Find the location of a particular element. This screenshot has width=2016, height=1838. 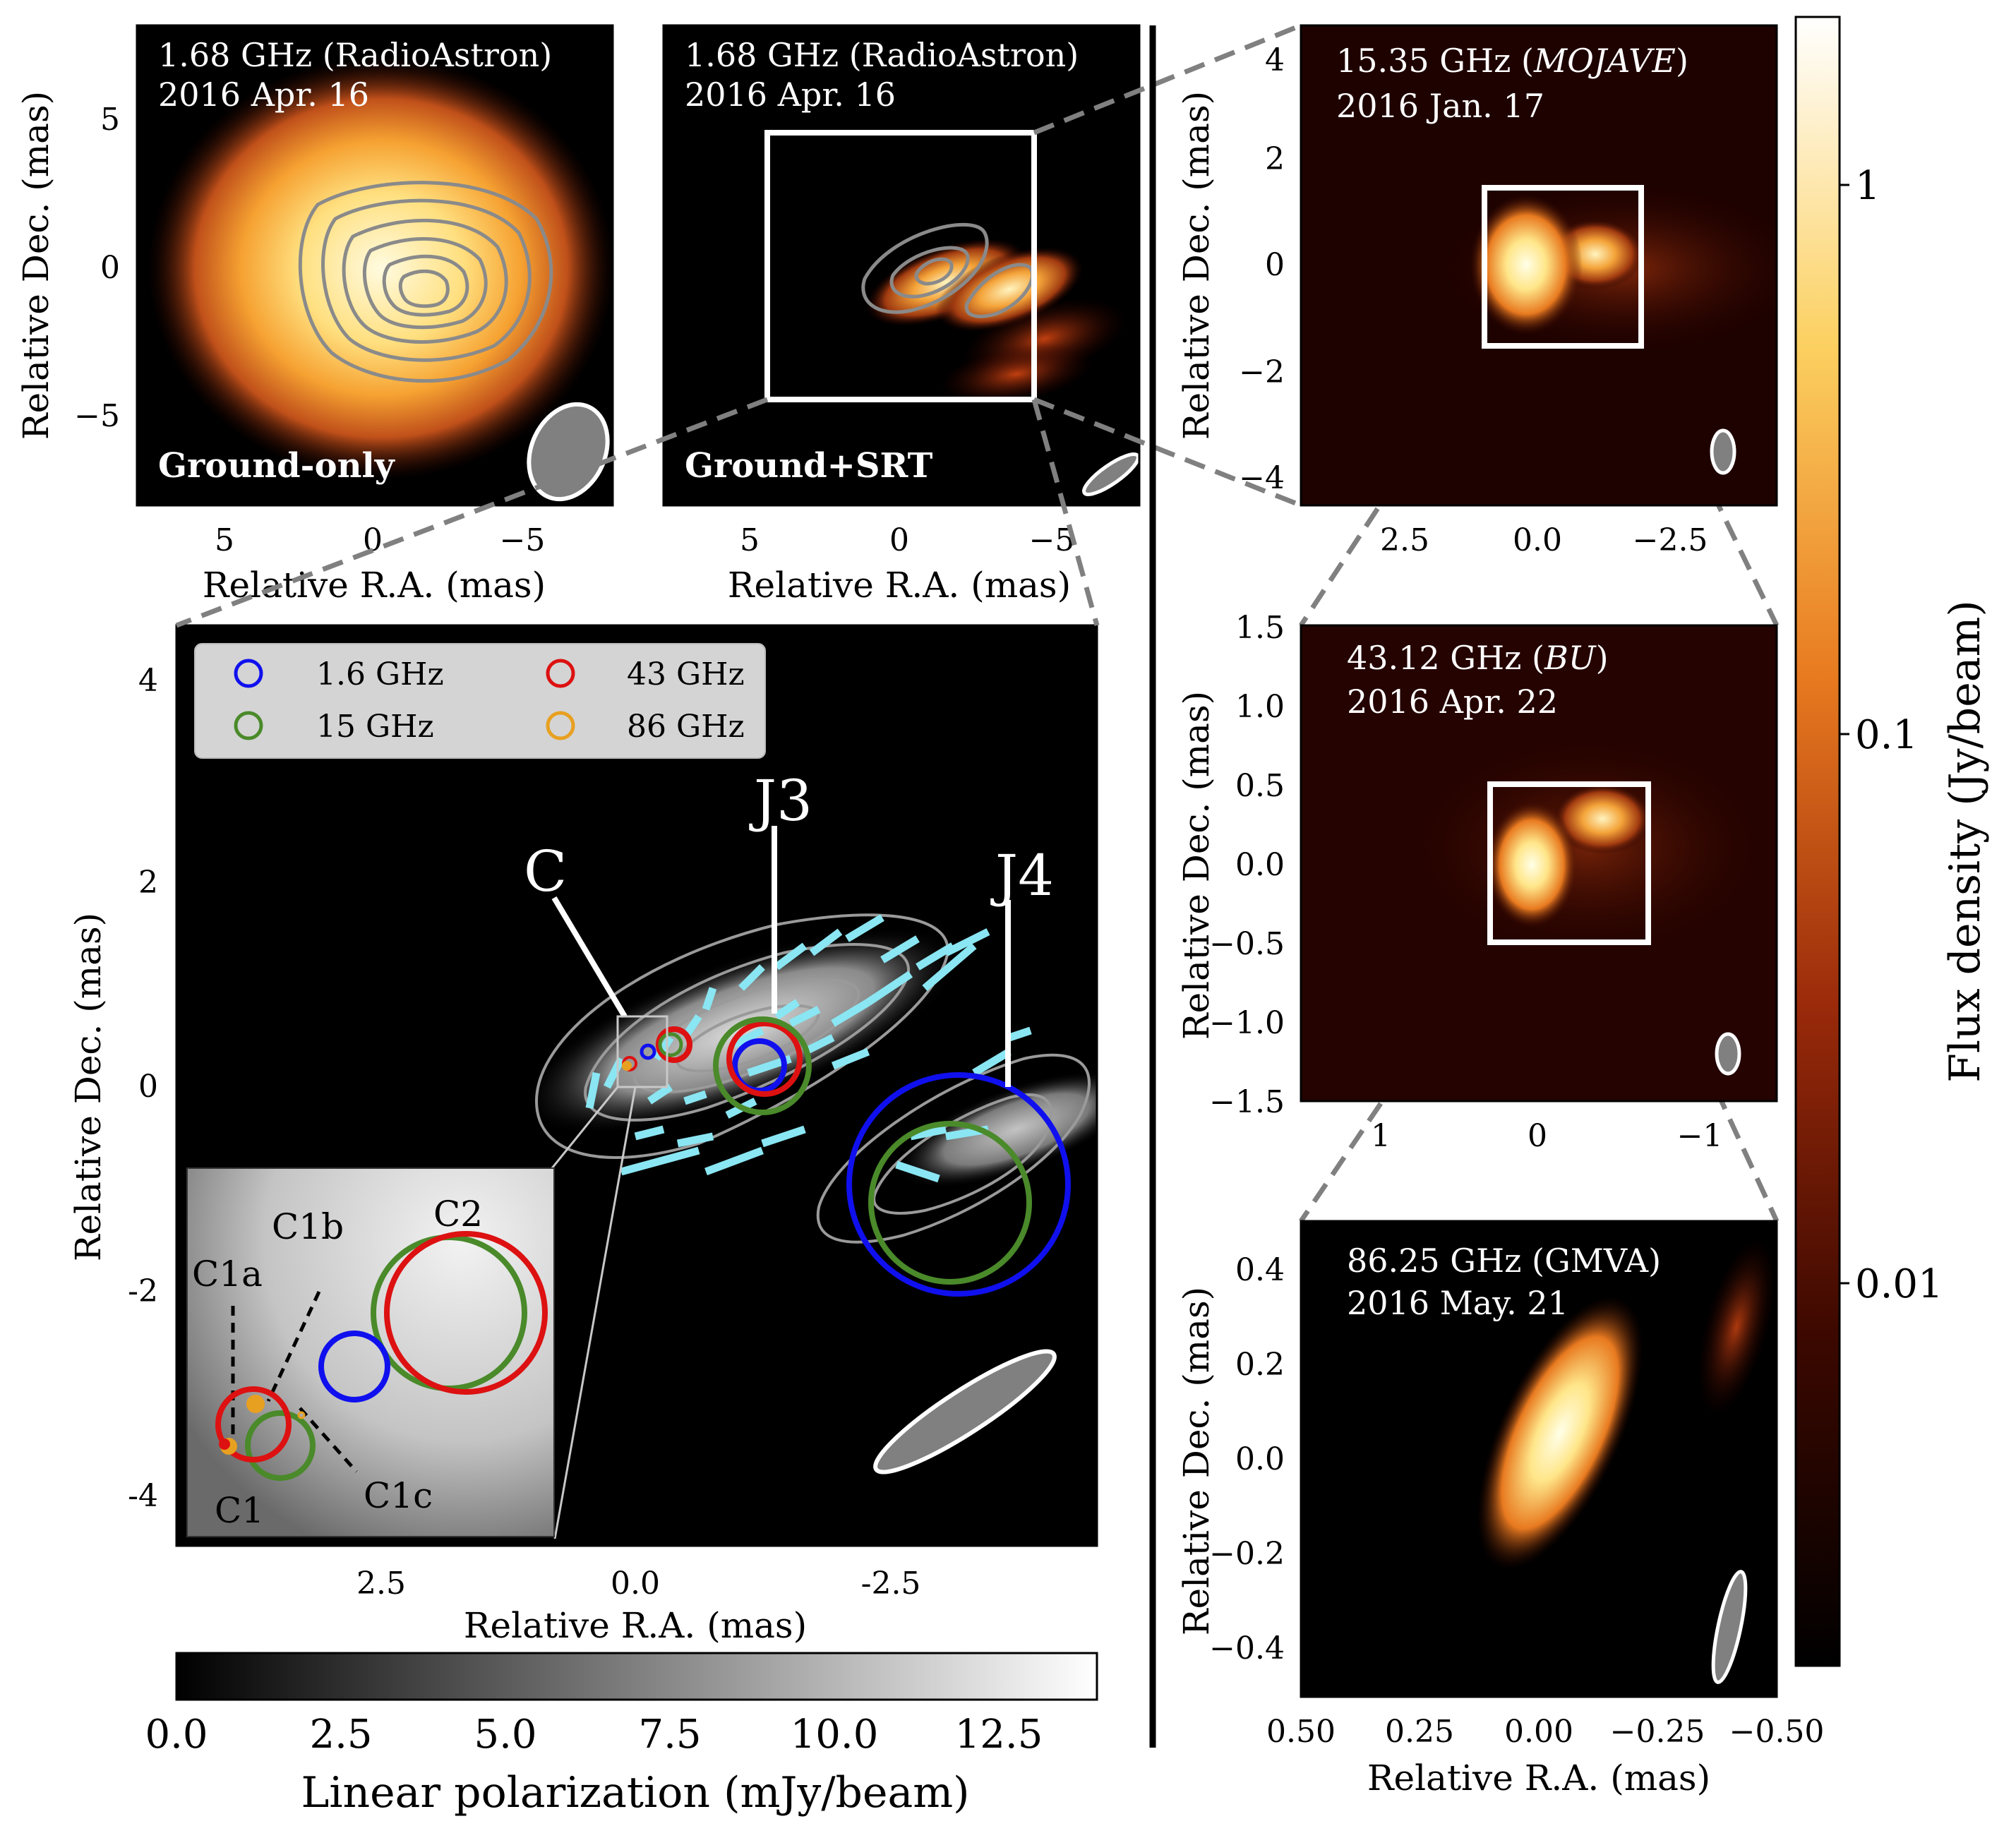

colorbar-pol-label: Linear polarization (mJy/beam) is located at coordinates (635, 1793).